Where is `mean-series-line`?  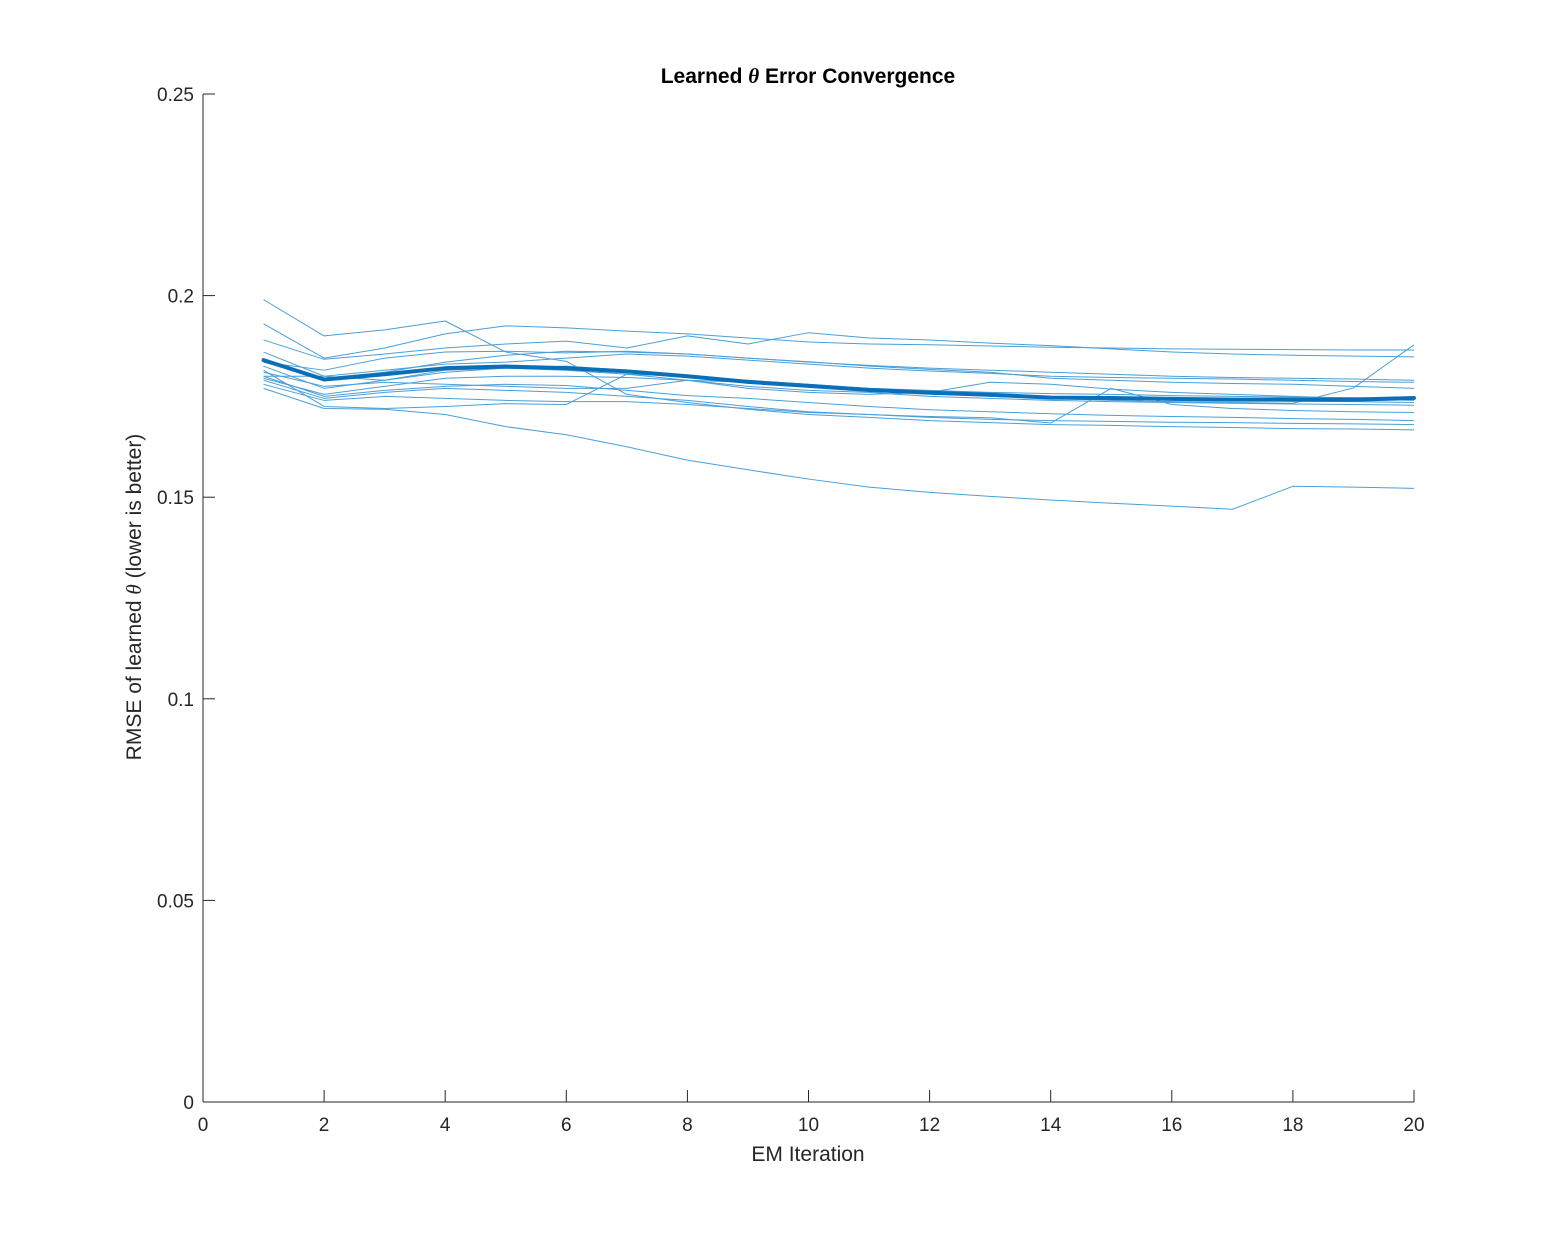
mean-series-line is located at coordinates (838, 380).